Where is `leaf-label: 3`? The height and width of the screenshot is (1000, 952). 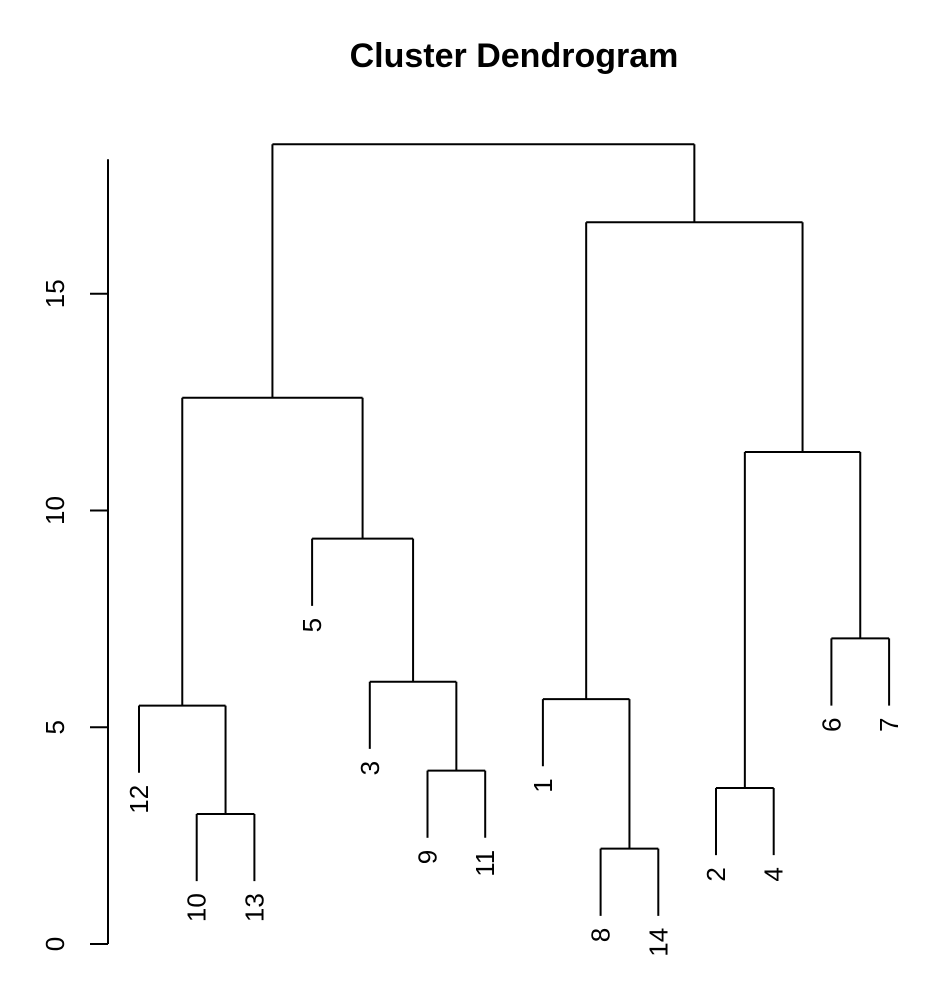 leaf-label: 3 is located at coordinates (370, 768).